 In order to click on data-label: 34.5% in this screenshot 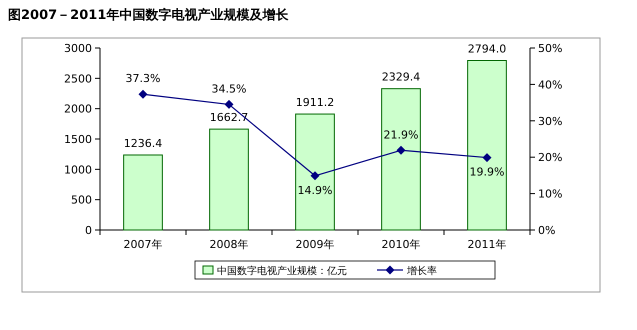, I will do `click(229, 89)`.